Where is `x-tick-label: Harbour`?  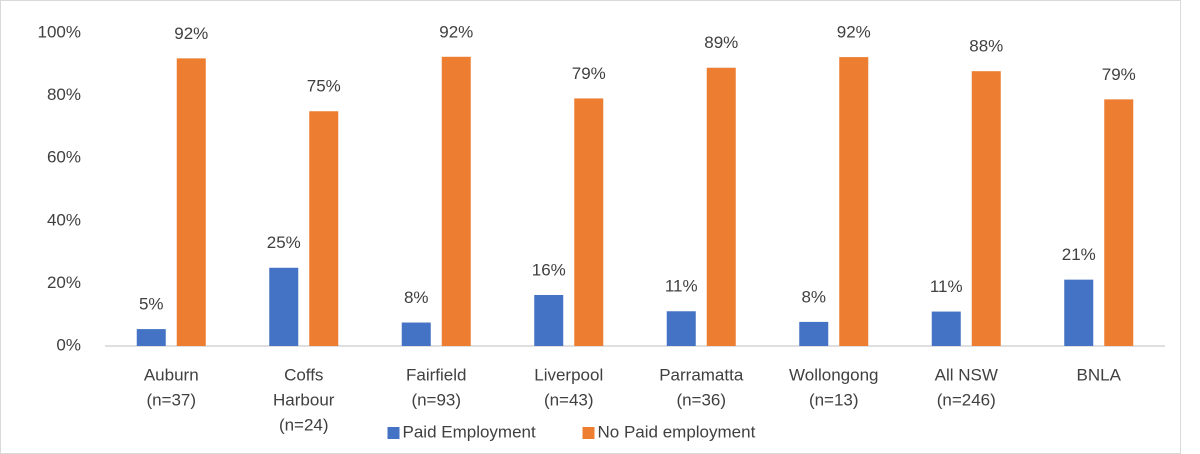
x-tick-label: Harbour is located at coordinates (304, 399).